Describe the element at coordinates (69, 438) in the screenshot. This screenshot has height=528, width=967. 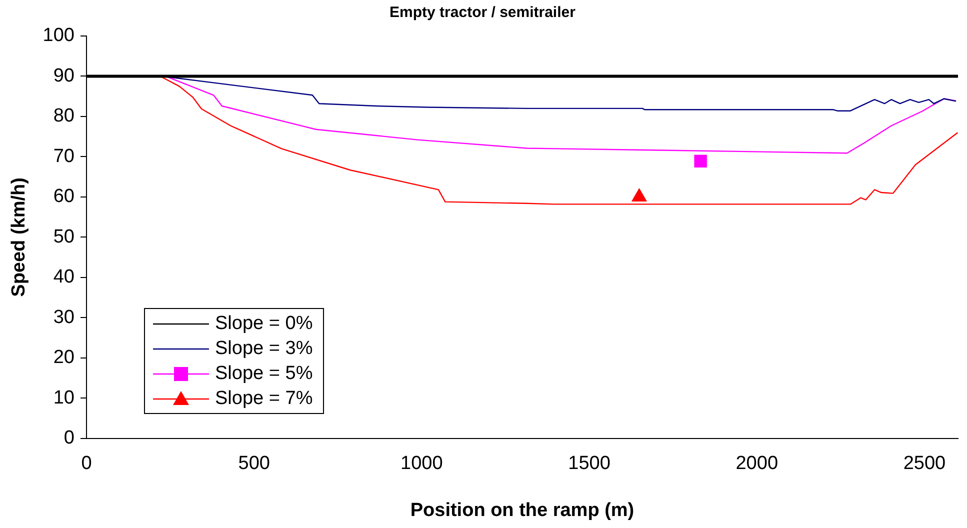
I see `y-tick-label: 0` at that location.